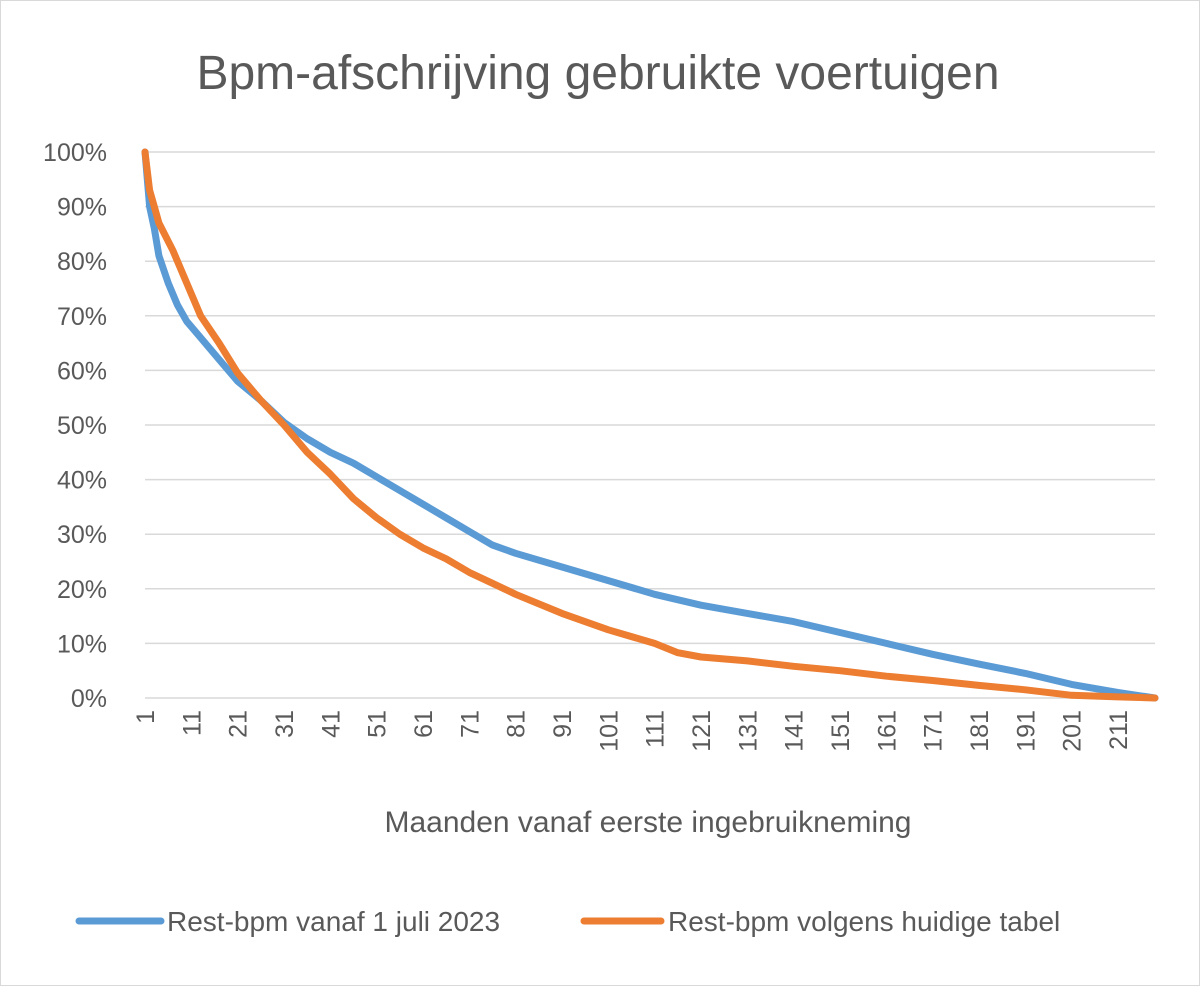  What do you see at coordinates (82, 590) in the screenshot?
I see `y-tick-label: 20%` at bounding box center [82, 590].